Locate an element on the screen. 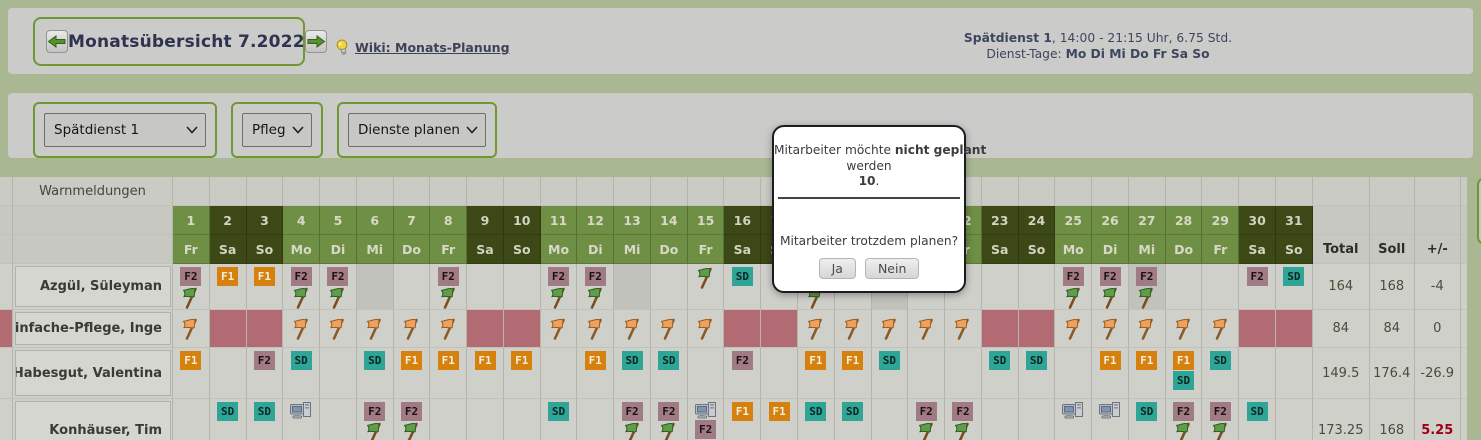  wiki-link: Wiki: Monats-Planung is located at coordinates (432, 47).